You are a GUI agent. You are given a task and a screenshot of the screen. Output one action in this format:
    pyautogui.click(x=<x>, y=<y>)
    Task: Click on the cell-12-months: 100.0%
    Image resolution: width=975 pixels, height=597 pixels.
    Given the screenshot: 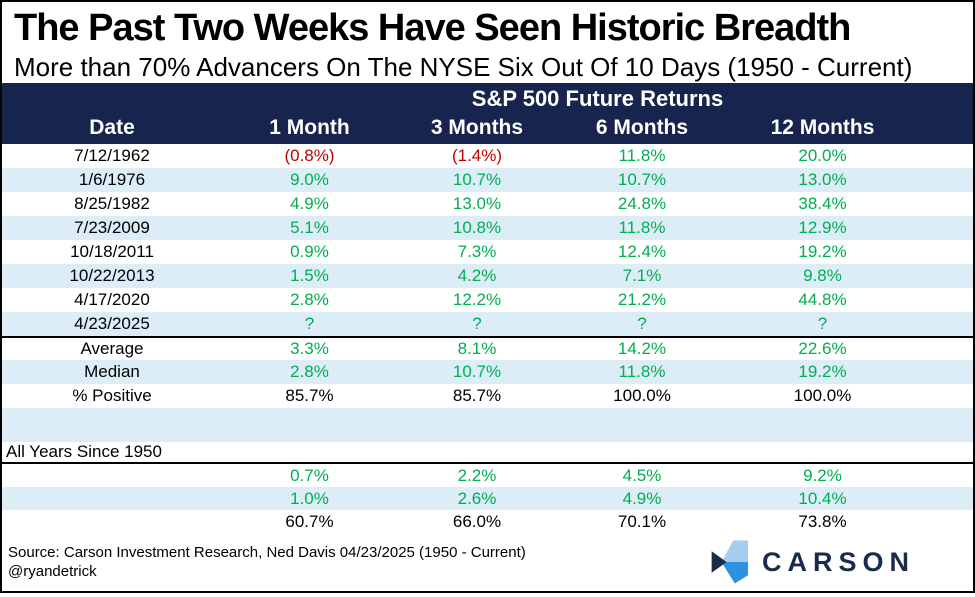 What is the action you would take?
    pyautogui.click(x=822, y=395)
    